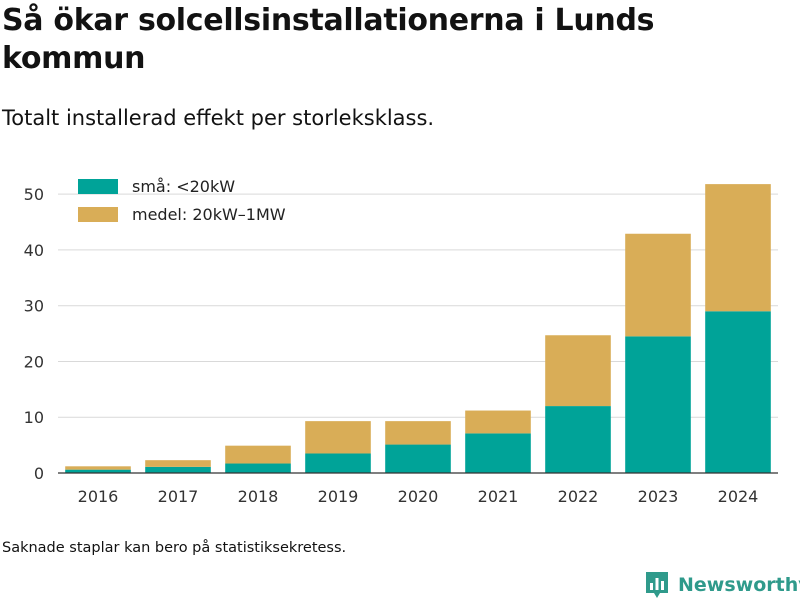 This screenshot has height=600, width=800. I want to click on x-axis: 2016 2017 2018 2019 2020 2021 2022 2023 2024, so click(418, 489).